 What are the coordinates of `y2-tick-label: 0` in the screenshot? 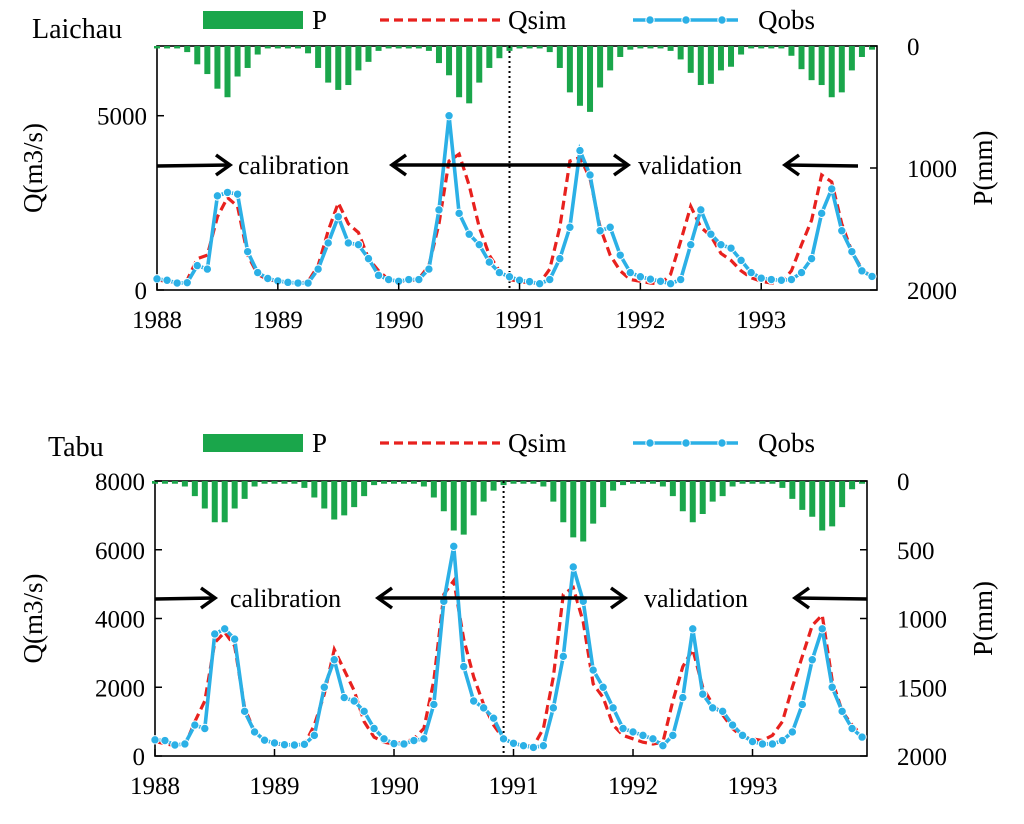 It's located at (903, 482).